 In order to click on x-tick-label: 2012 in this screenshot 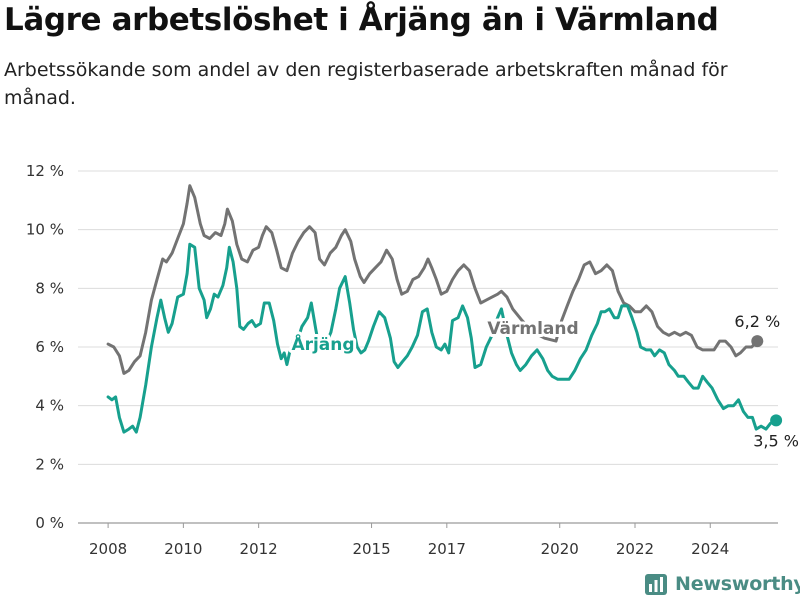, I will do `click(259, 549)`.